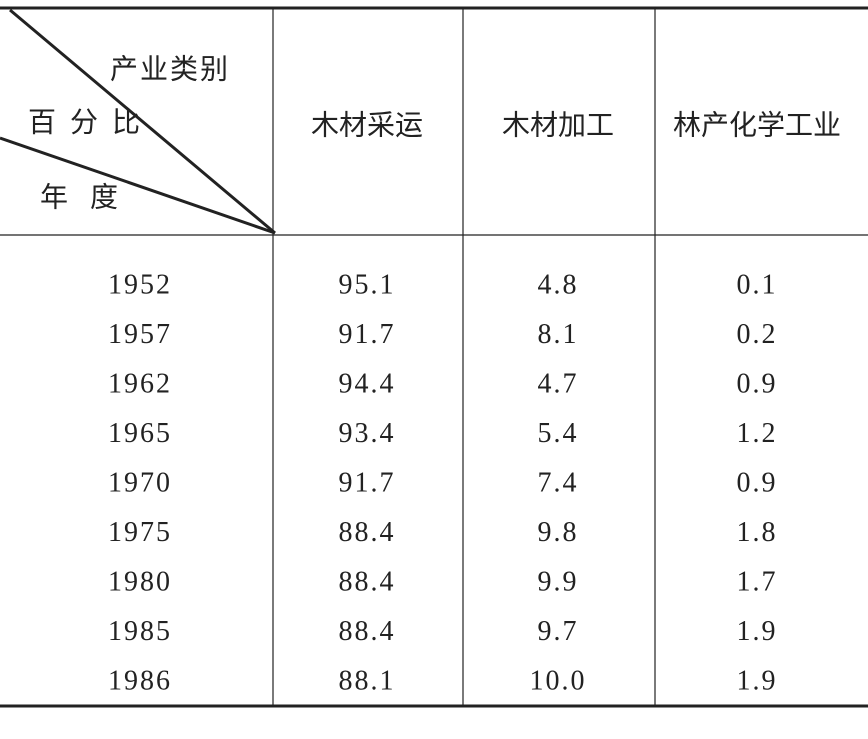  What do you see at coordinates (757, 125) in the screenshot?
I see `column-header: 林产化学工业` at bounding box center [757, 125].